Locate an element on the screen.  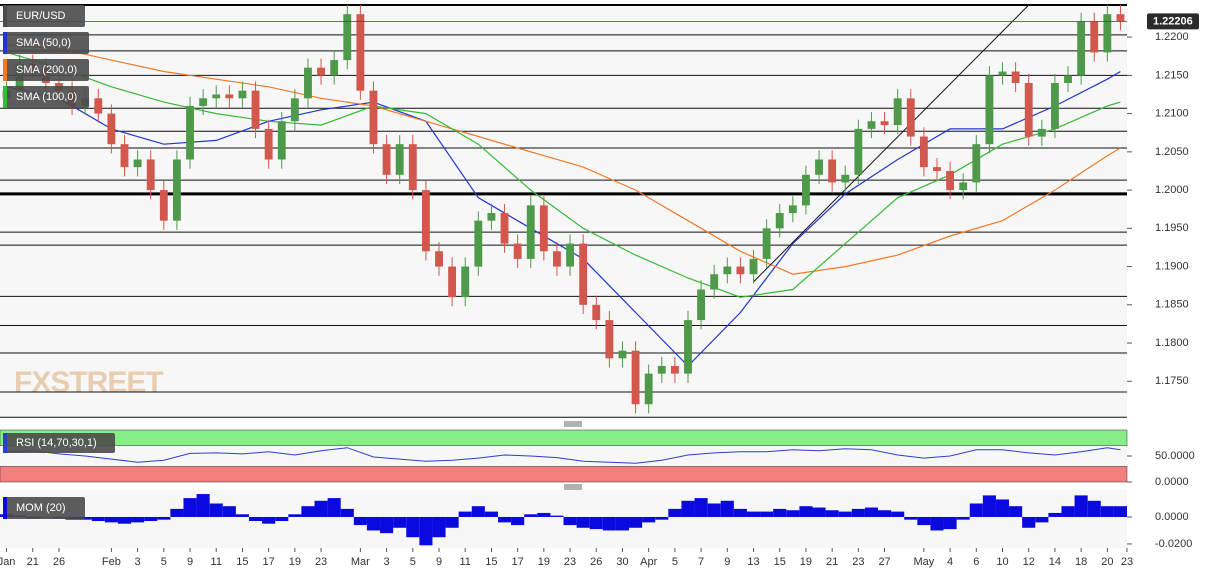
x-tick-label: 20 is located at coordinates (1107, 562).